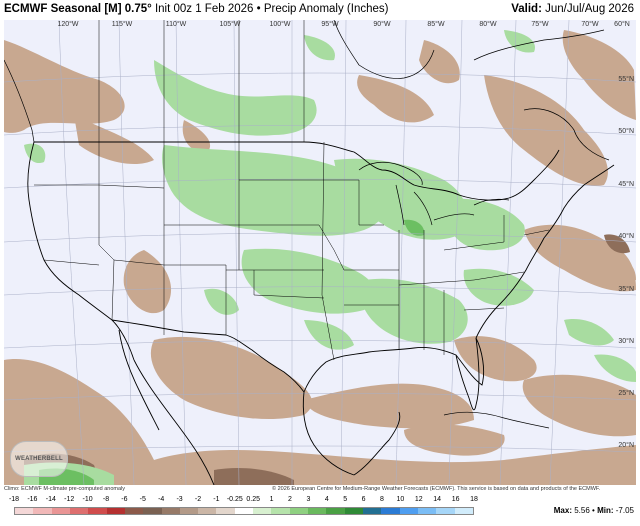 Image resolution: width=640 pixels, height=526 pixels. Describe the element at coordinates (437, 499) in the screenshot. I see `legend-tick: 14` at that location.